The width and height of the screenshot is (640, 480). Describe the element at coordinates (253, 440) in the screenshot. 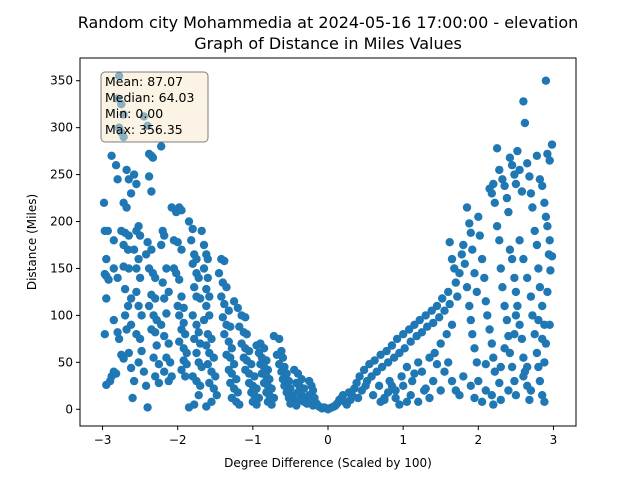

I see `x-tick-label: −1` at that location.